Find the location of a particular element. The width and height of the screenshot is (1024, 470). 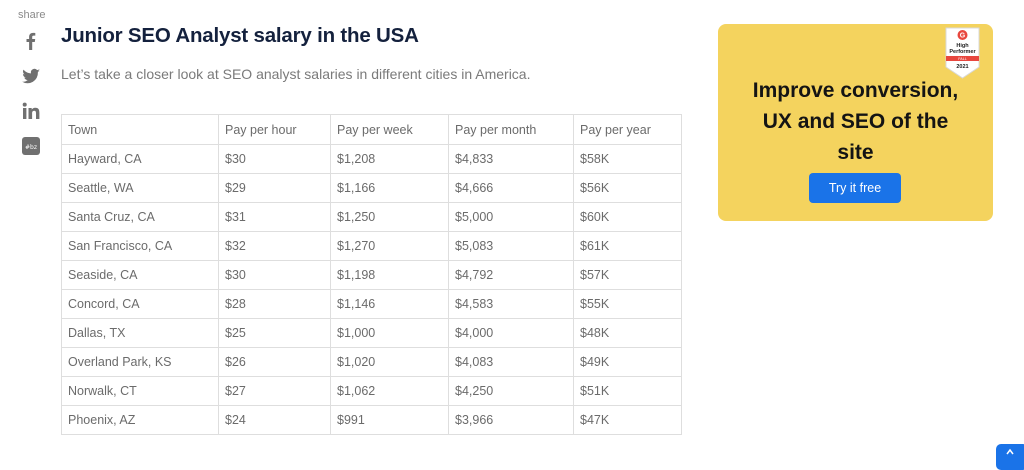

twitter-icon is located at coordinates (31, 76).